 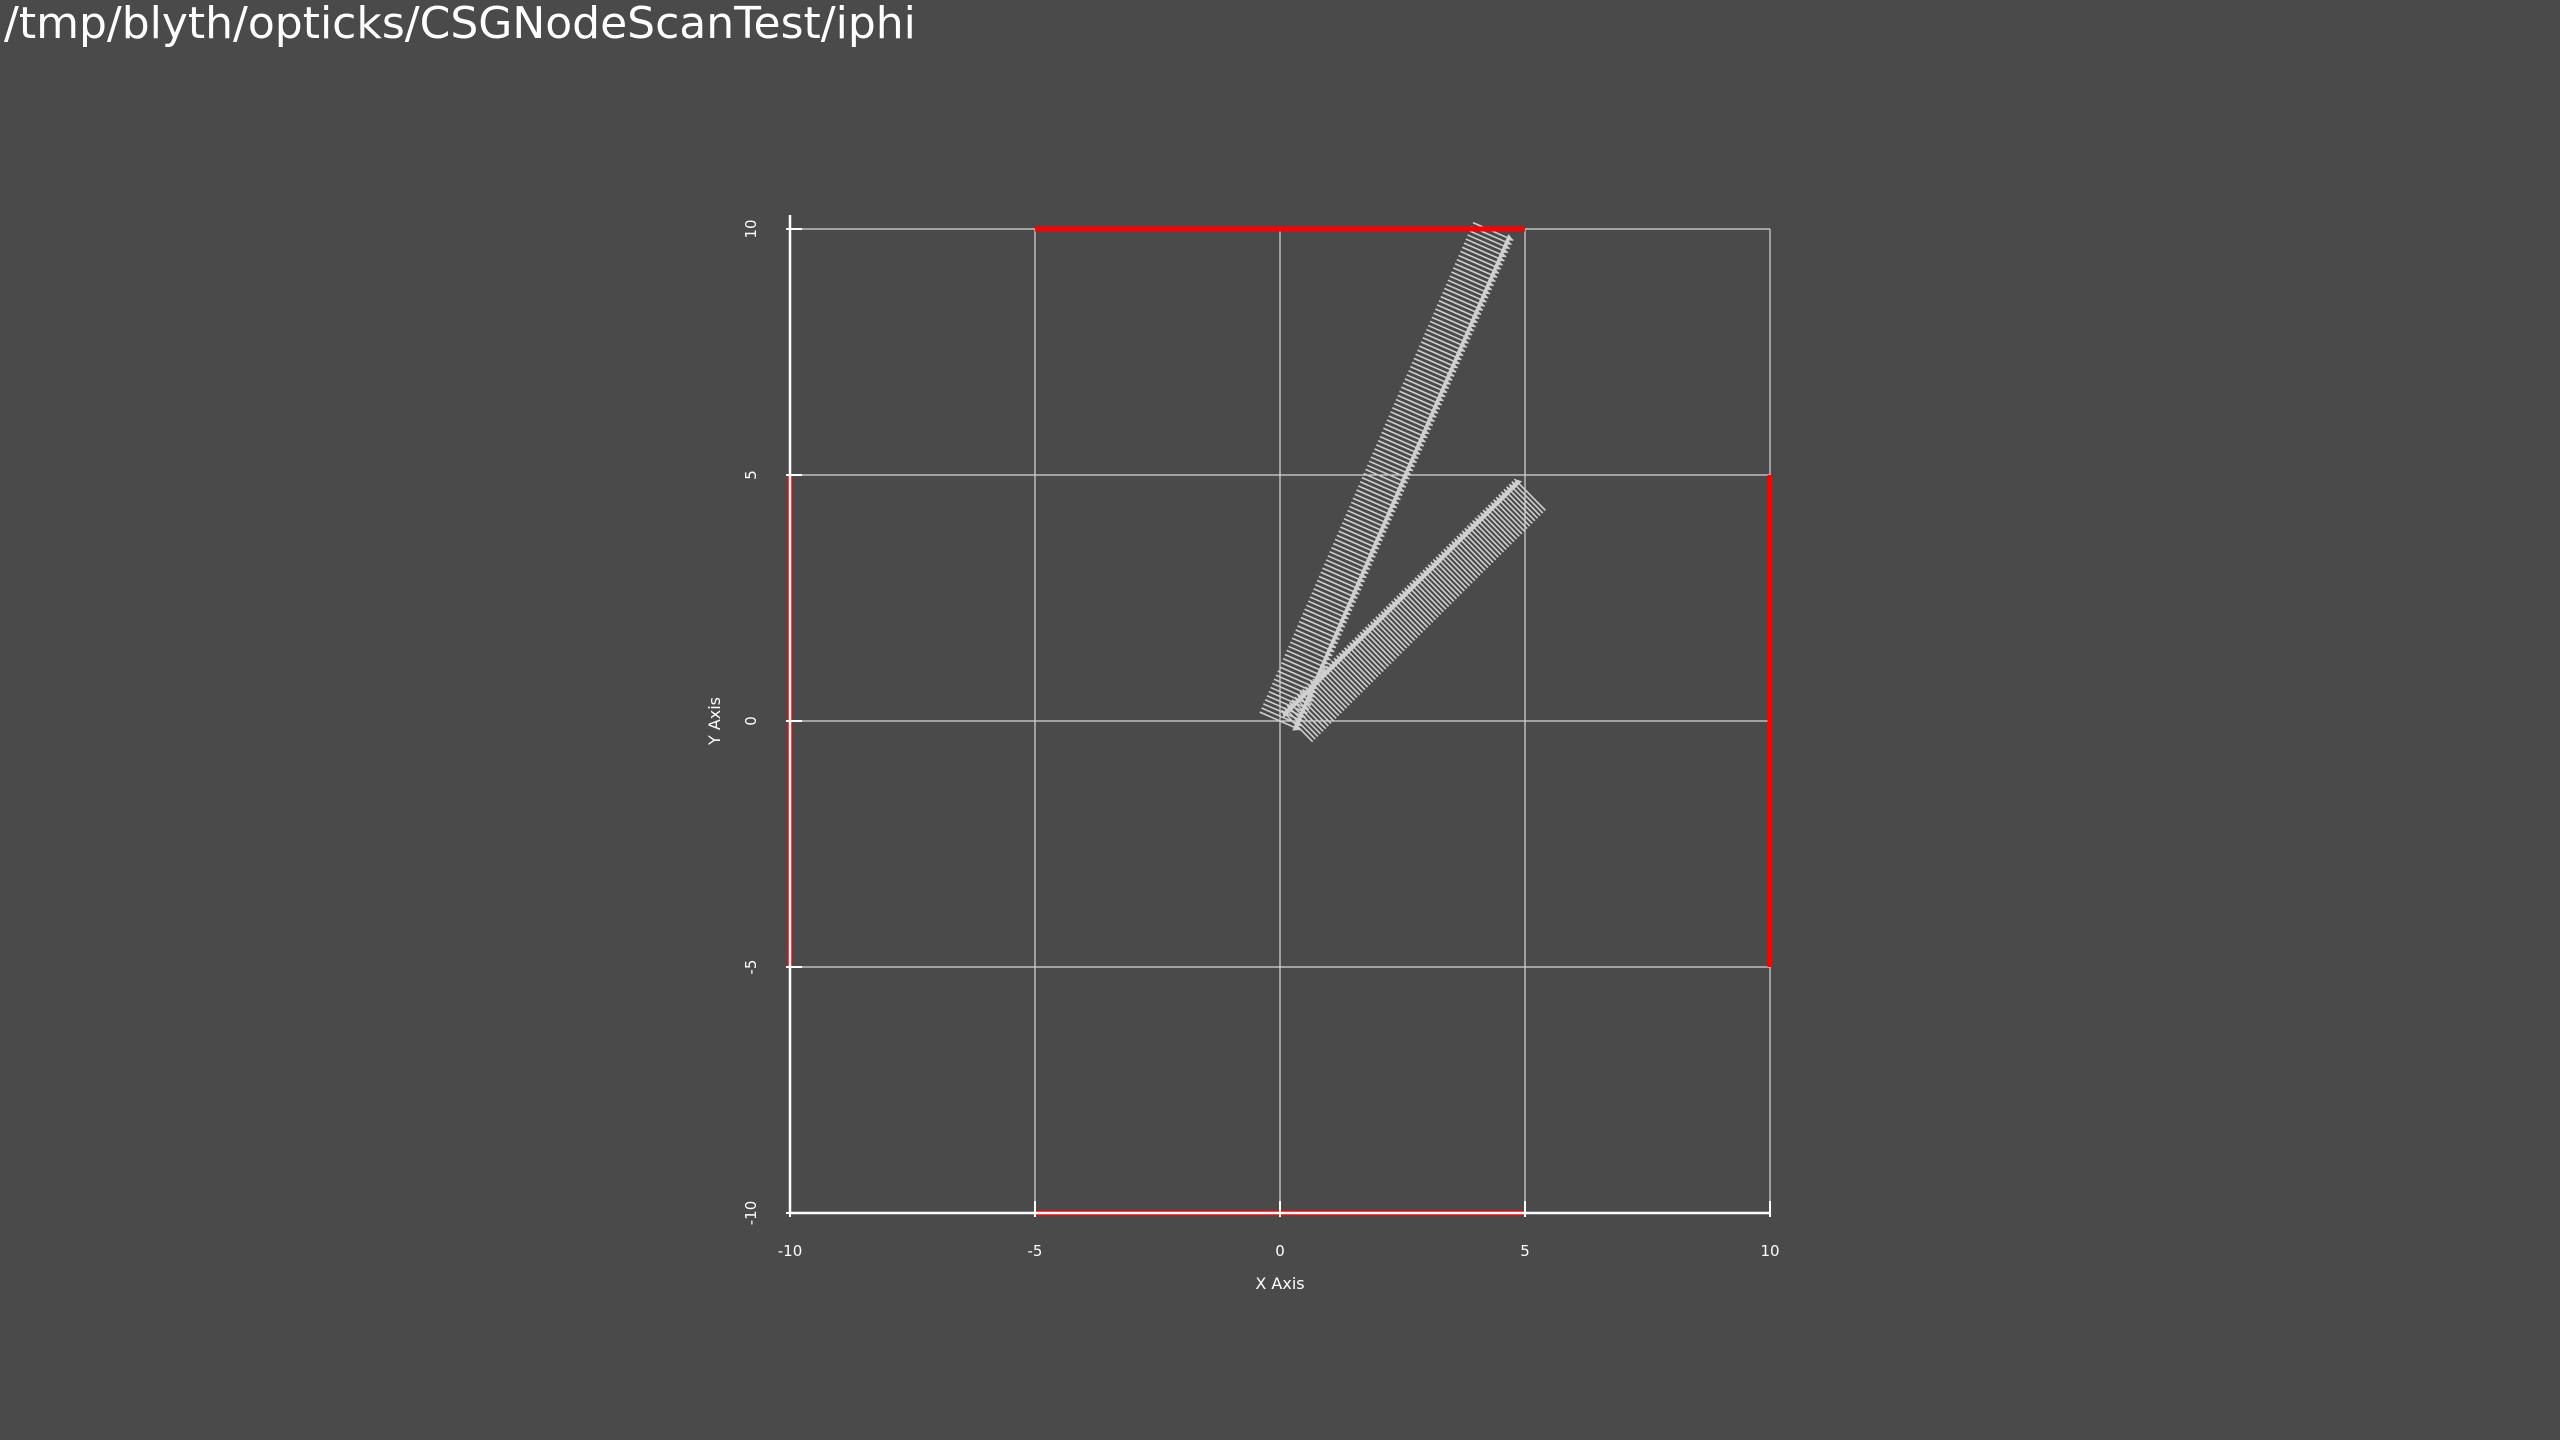 What do you see at coordinates (751, 1213) in the screenshot?
I see `y-tick-label: -10` at bounding box center [751, 1213].